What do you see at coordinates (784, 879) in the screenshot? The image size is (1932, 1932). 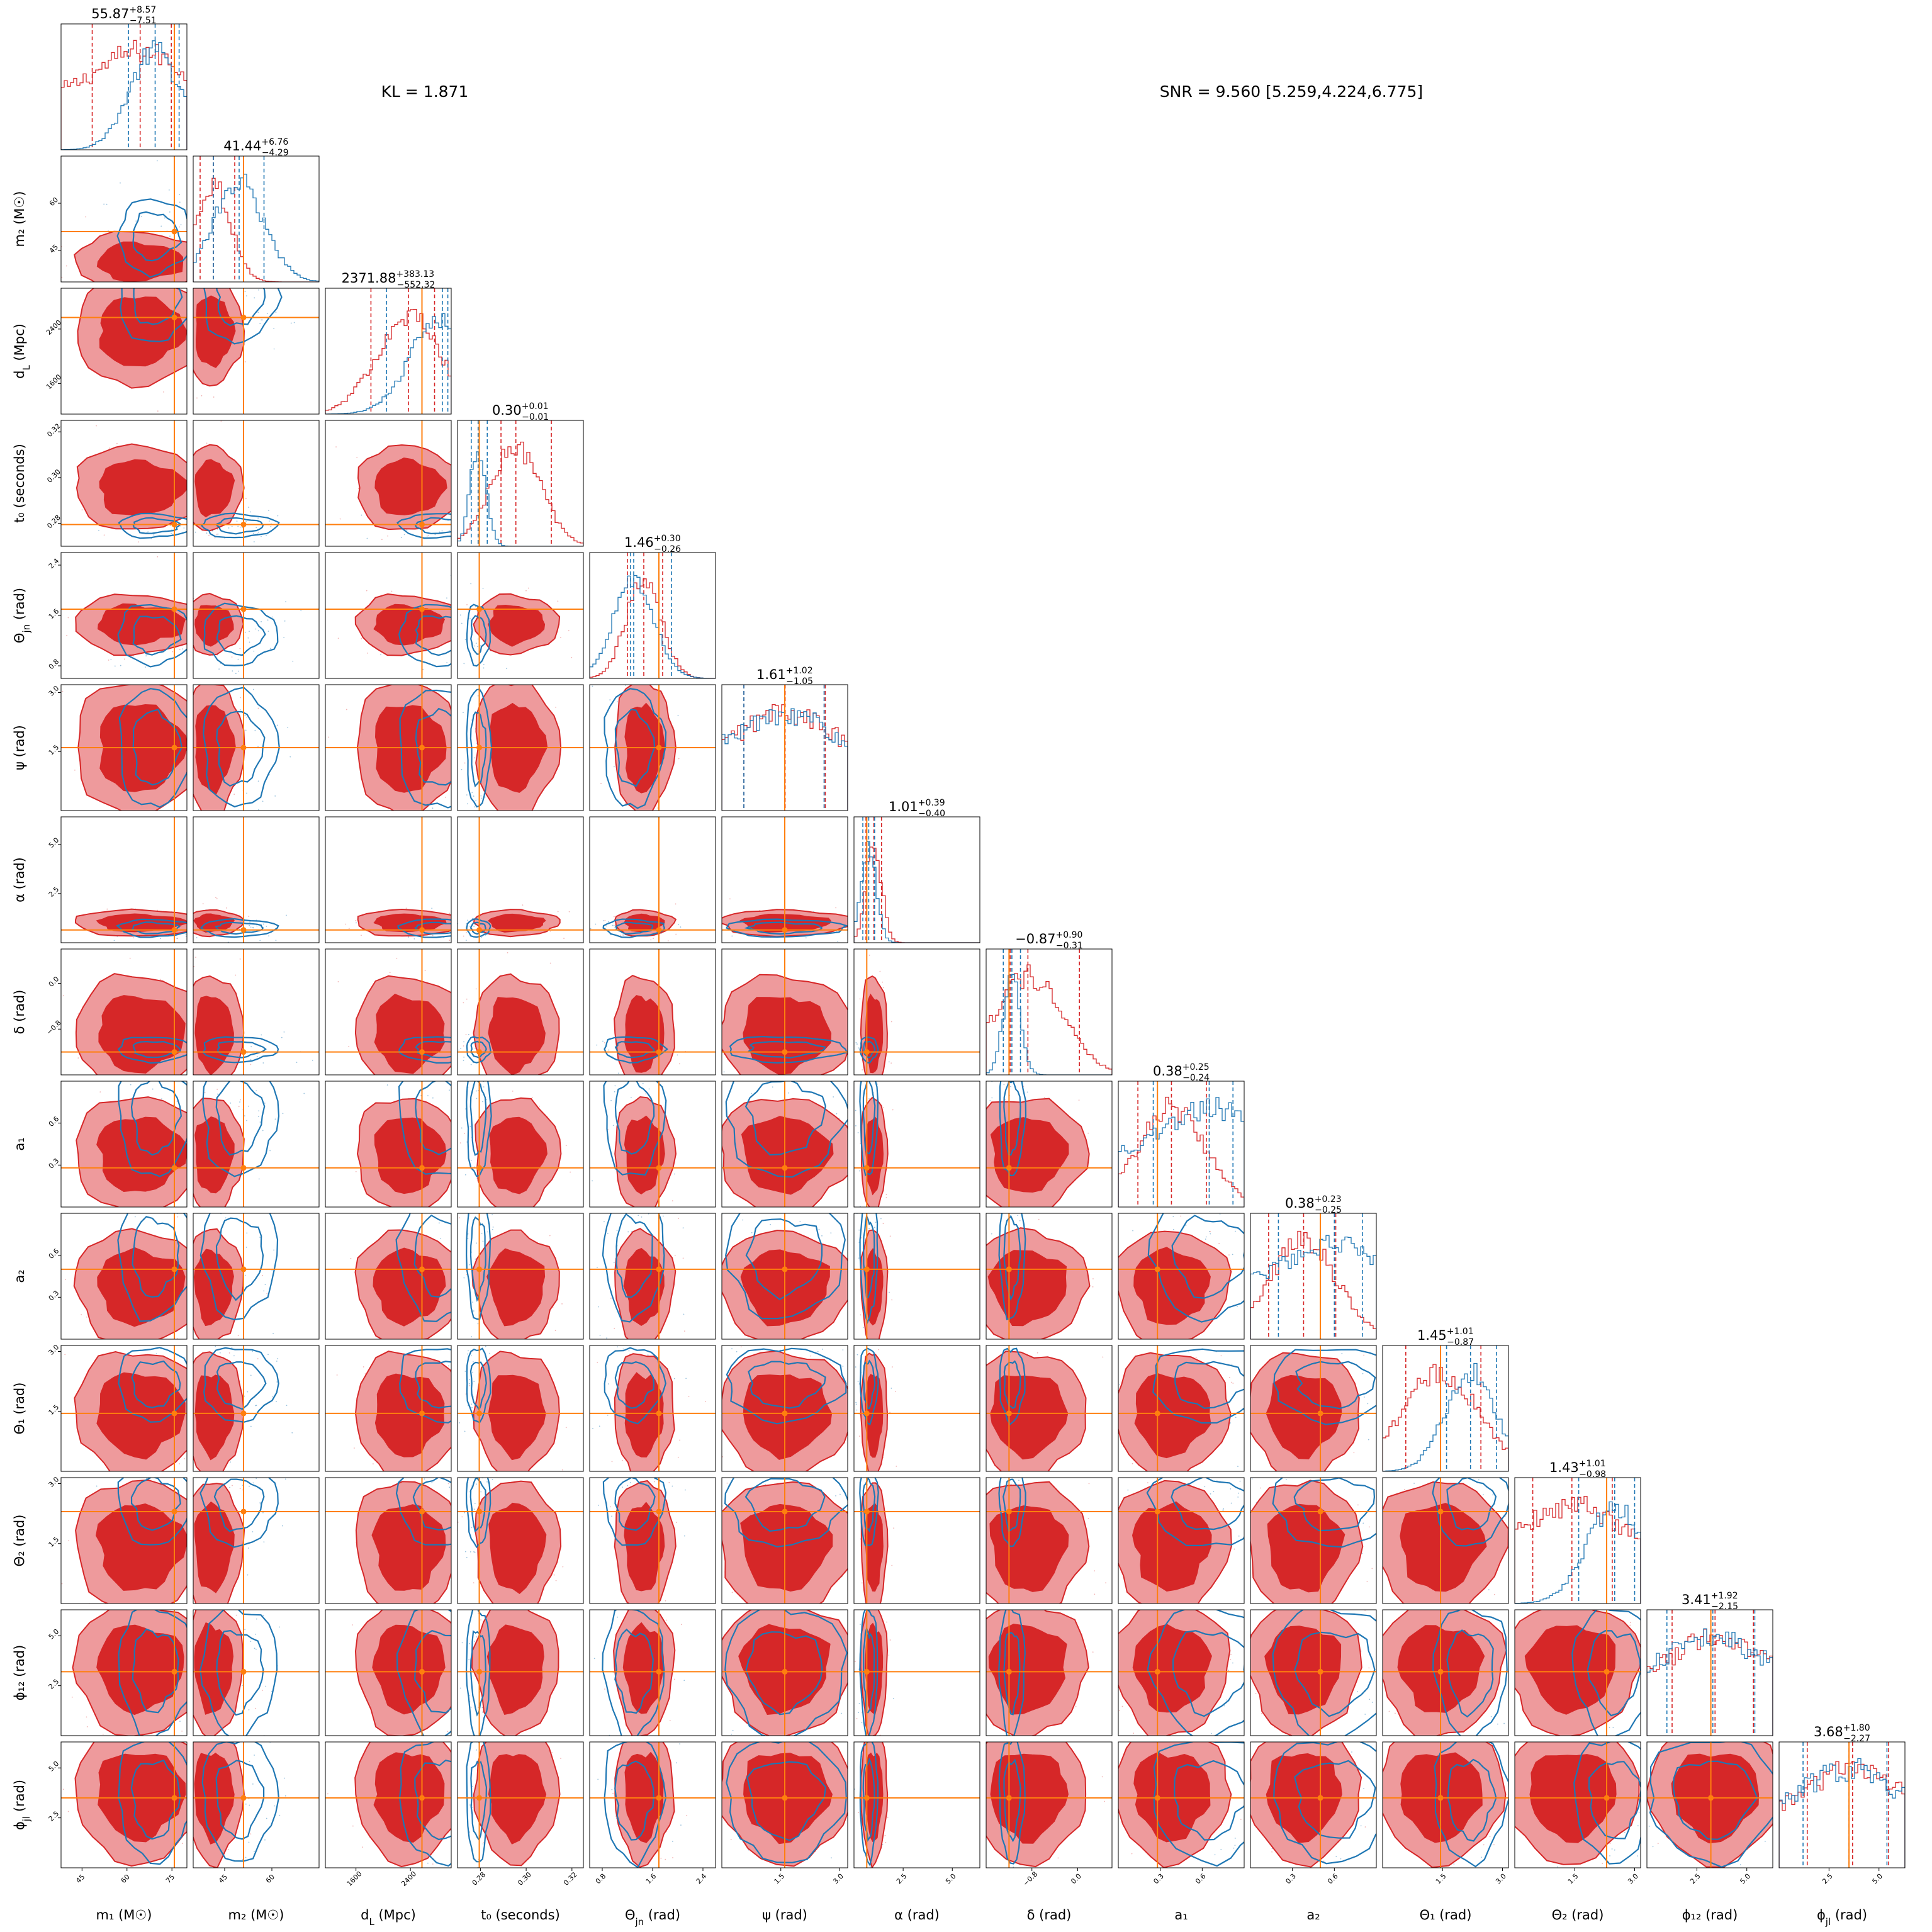 I see `contour-panel-psi-alpha` at bounding box center [784, 879].